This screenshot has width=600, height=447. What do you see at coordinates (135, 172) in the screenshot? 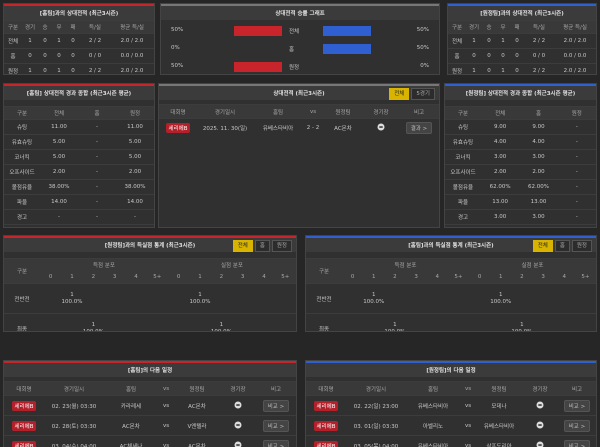
I see `table-cell: 2.00` at bounding box center [135, 172].